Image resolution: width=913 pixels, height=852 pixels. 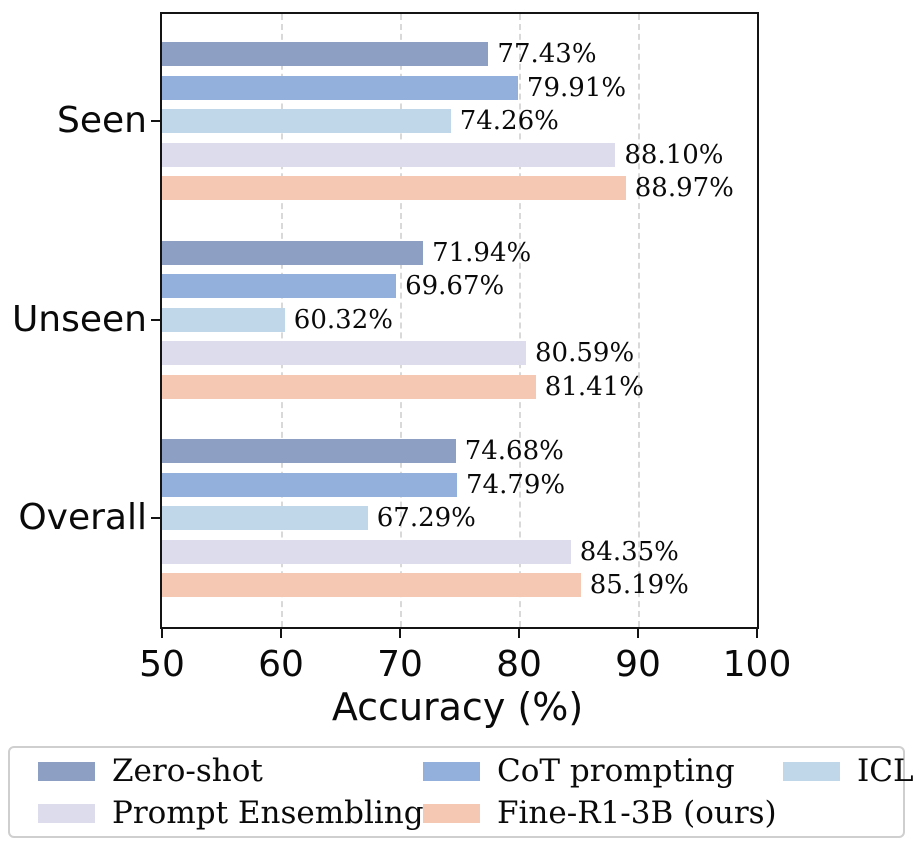 I want to click on x-tick-label-100: 100, so click(x=757, y=664).